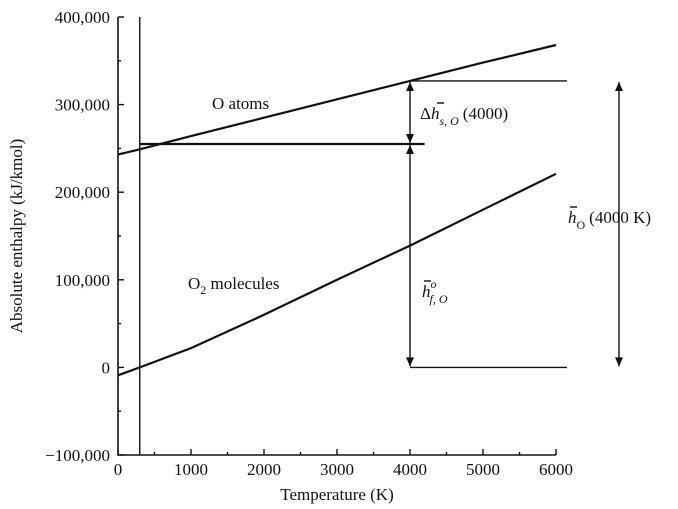 This screenshot has width=678, height=509. I want to click on y-tick-label: 0, so click(106, 367).